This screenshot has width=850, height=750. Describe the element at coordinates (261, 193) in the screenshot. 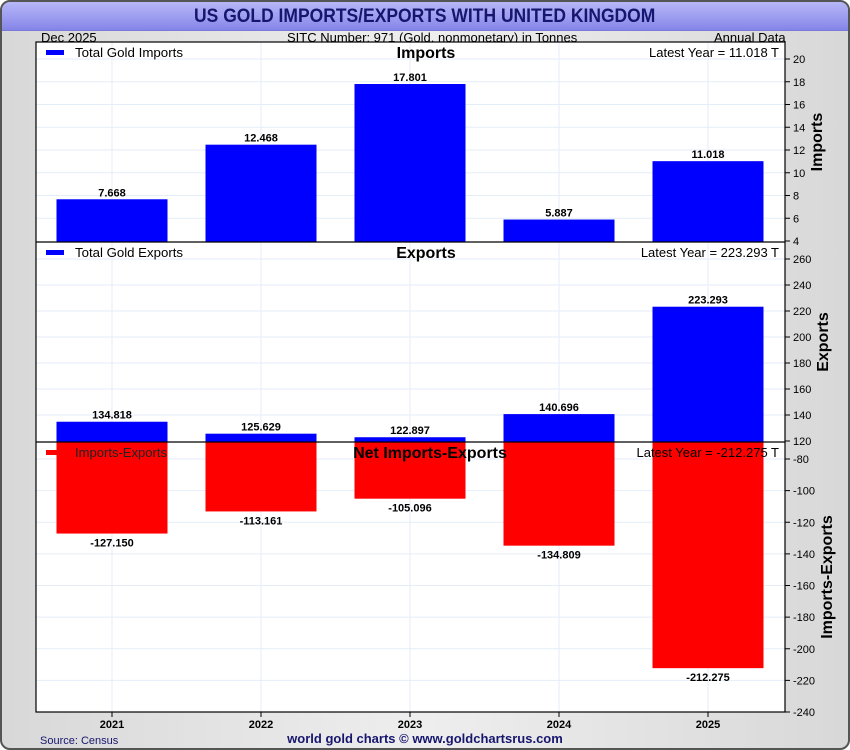

I see `bar-imports-2022` at that location.